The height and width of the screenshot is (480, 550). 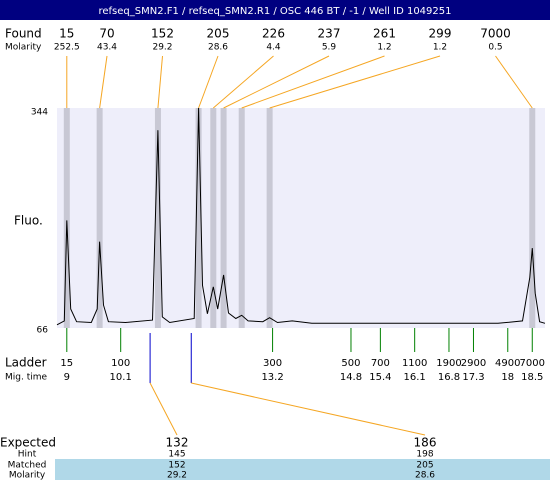 I want to click on found-size: 261, so click(x=384, y=34).